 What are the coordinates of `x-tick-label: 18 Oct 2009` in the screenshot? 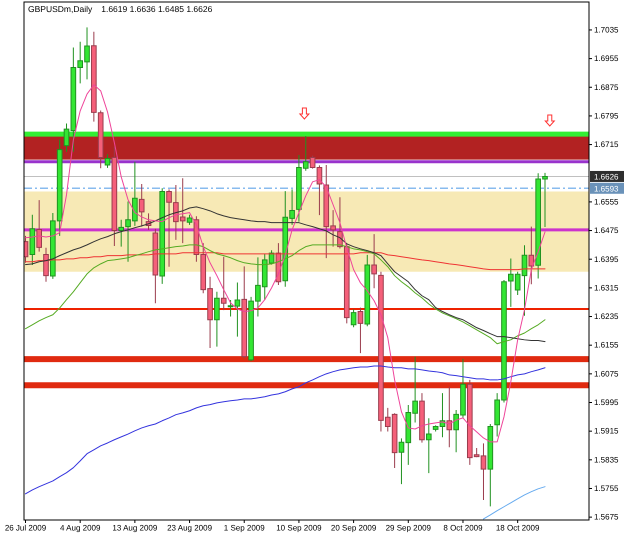 It's located at (518, 528).